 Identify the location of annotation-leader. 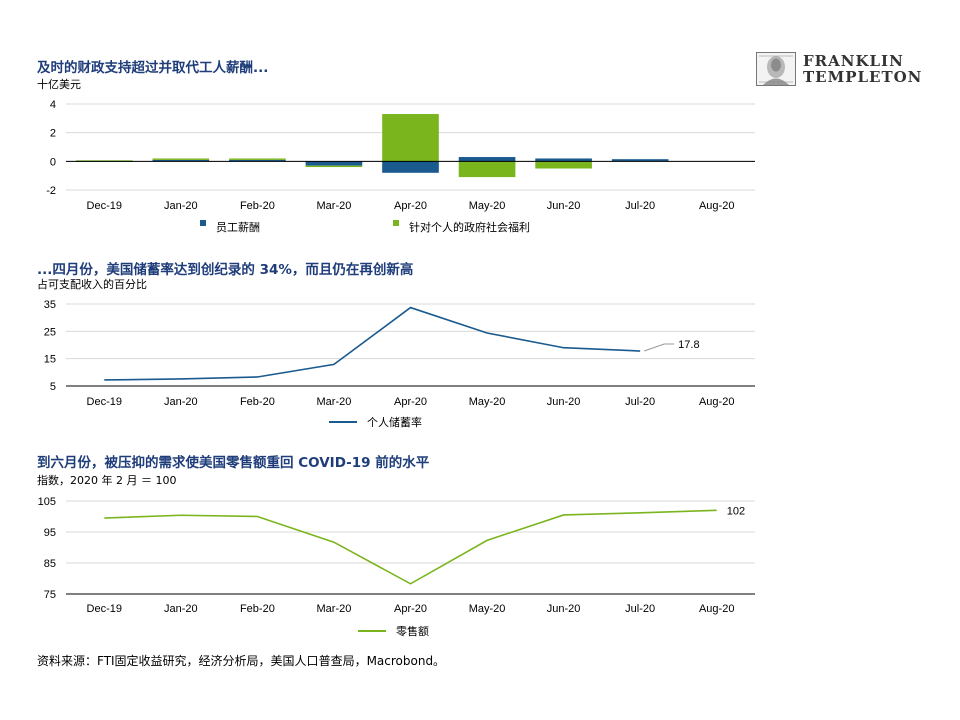
(659, 347).